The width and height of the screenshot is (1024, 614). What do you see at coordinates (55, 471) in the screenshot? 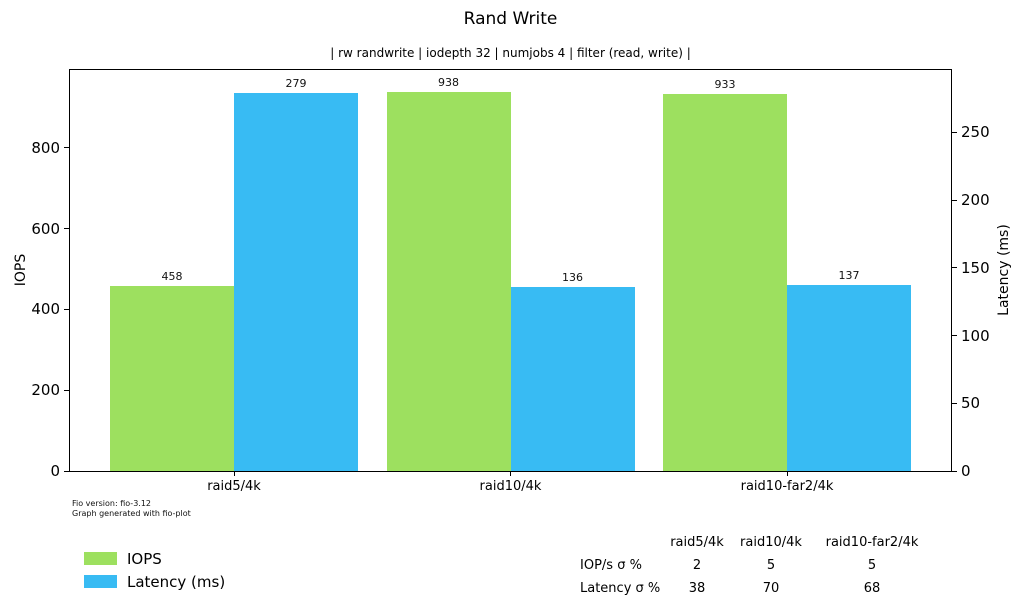
I see `left-y-tick-label: 0` at bounding box center [55, 471].